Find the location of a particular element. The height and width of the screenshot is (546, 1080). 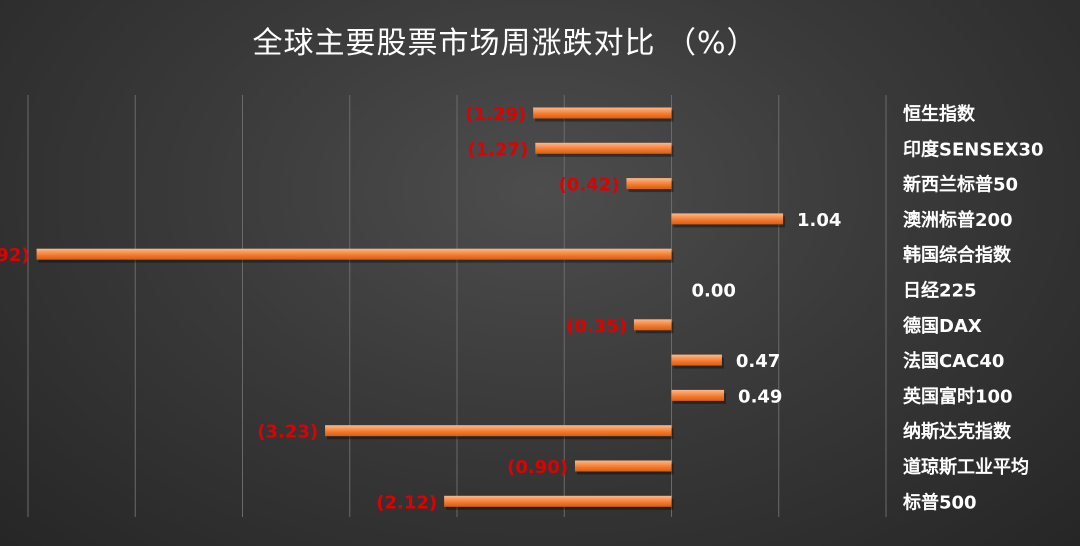

category-label-5: 韩国综合指数 is located at coordinates (957, 255).